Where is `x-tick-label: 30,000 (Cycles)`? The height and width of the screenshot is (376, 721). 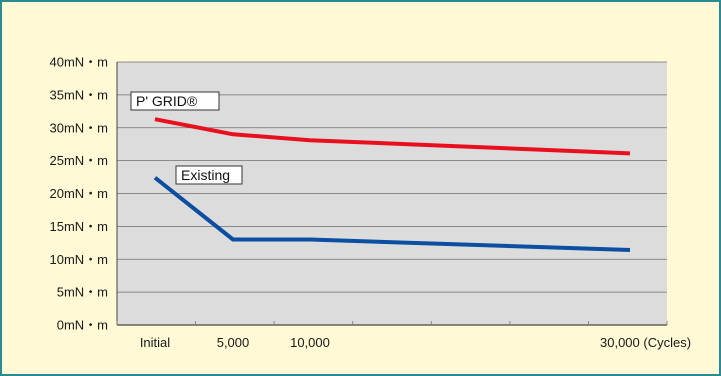 x-tick-label: 30,000 (Cycles) is located at coordinates (645, 342).